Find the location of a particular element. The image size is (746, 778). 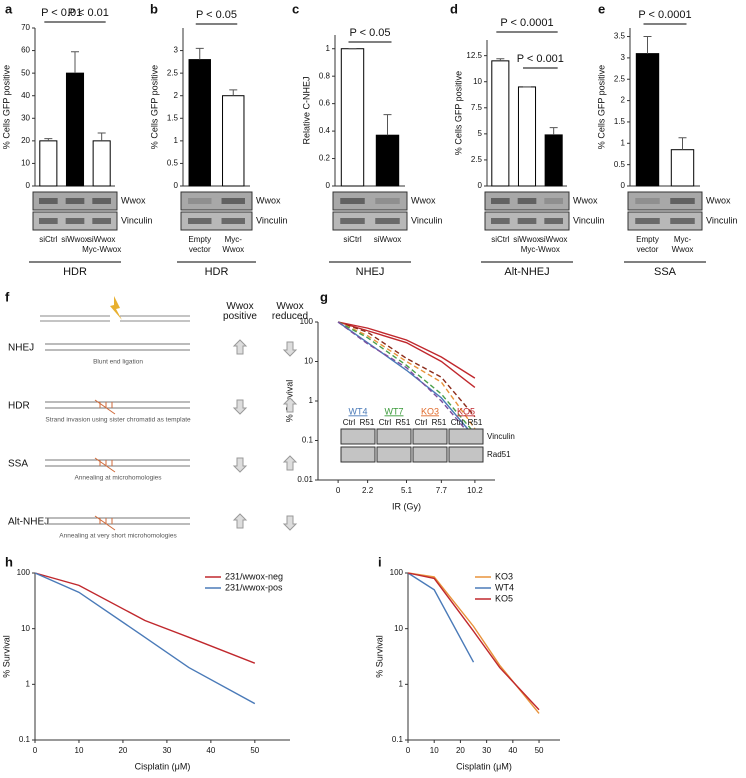

x-tick-label: 20 is located at coordinates (122, 750).